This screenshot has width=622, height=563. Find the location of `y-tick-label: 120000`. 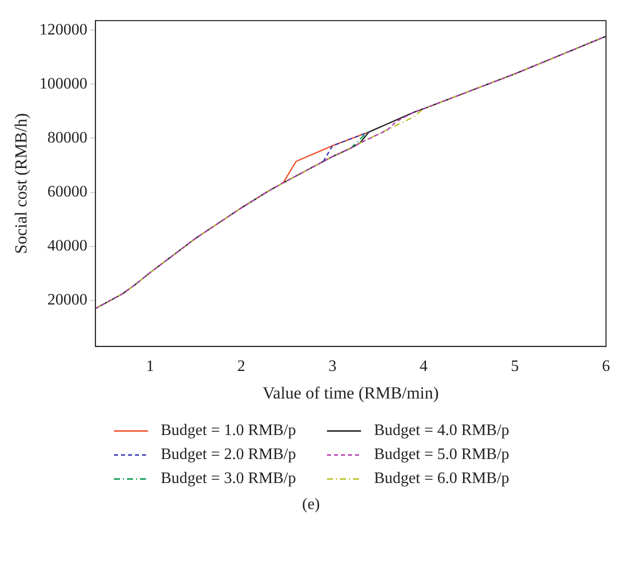

y-tick-label: 120000 is located at coordinates (63, 29).